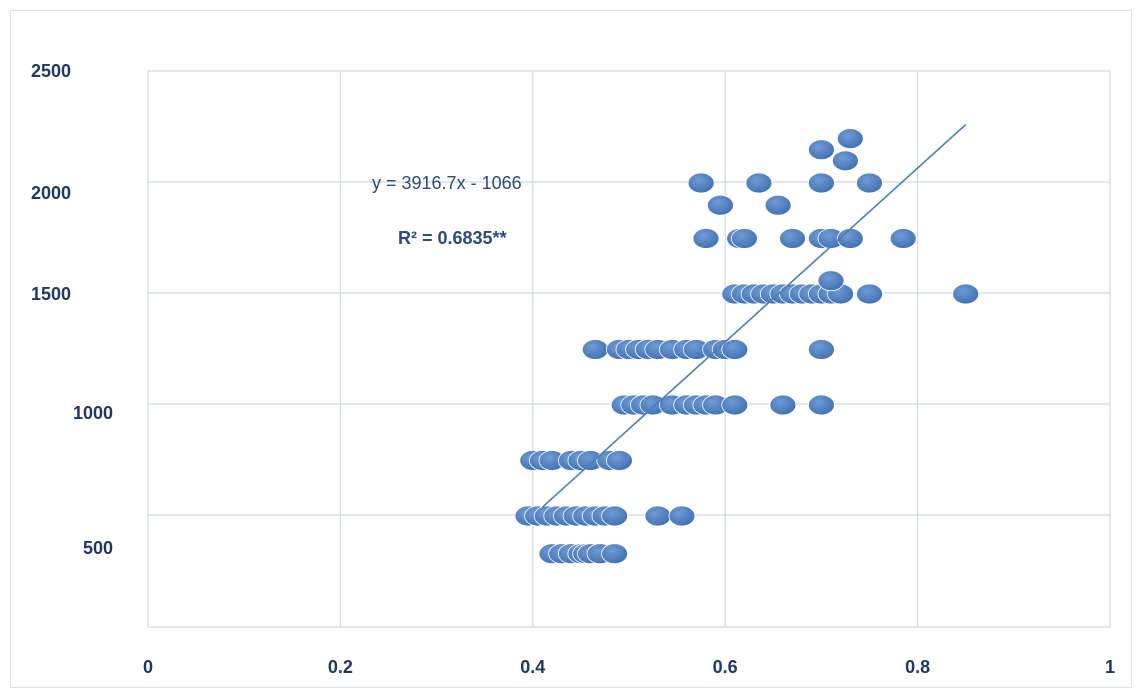 The image size is (1139, 693). What do you see at coordinates (51, 294) in the screenshot?
I see `y-tick-label: 1500` at bounding box center [51, 294].